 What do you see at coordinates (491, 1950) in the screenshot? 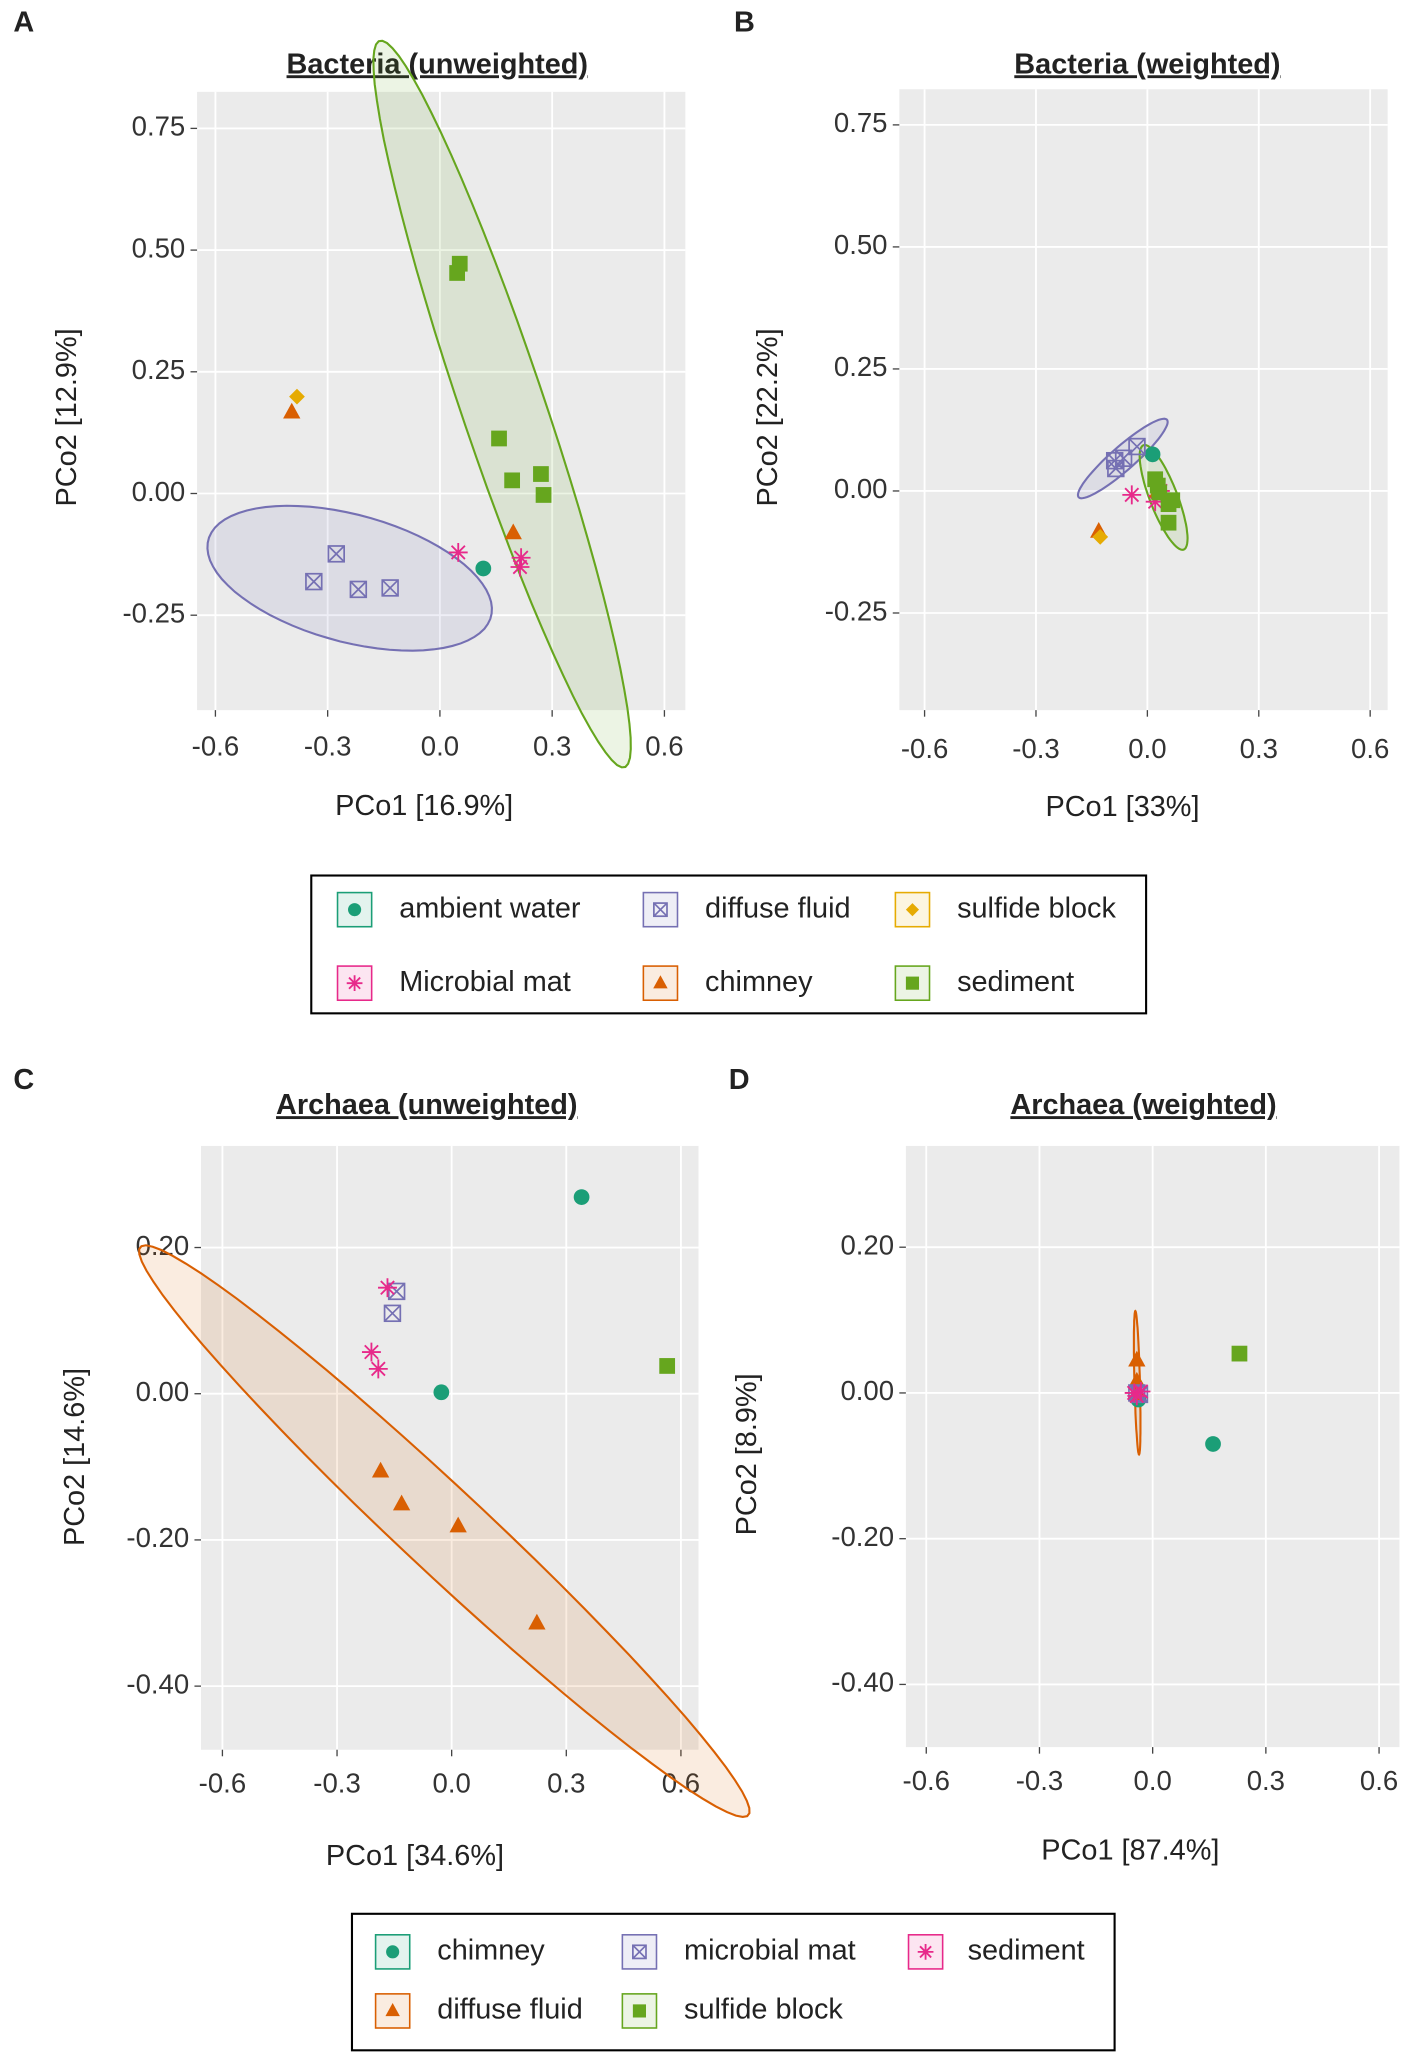
I see `legend-label: chimney` at bounding box center [491, 1950].